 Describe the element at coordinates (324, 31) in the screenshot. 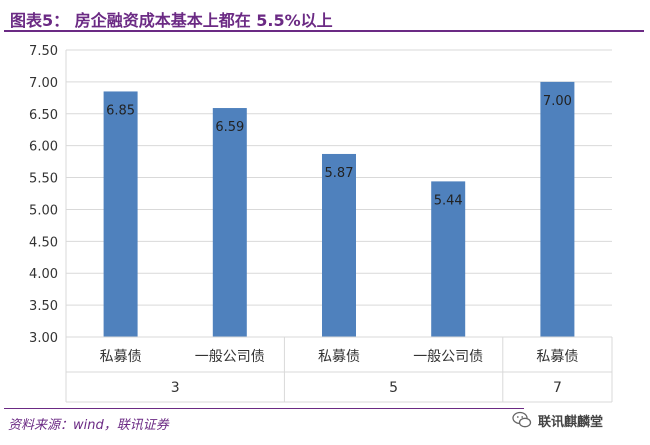

I see `header-rule` at that location.